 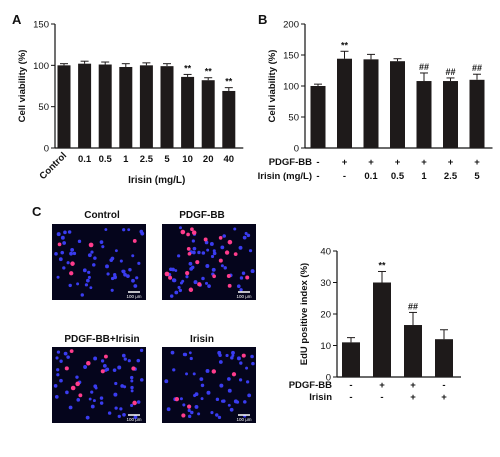 I want to click on c1-row-label: PDGF-BB, so click(x=290, y=162).